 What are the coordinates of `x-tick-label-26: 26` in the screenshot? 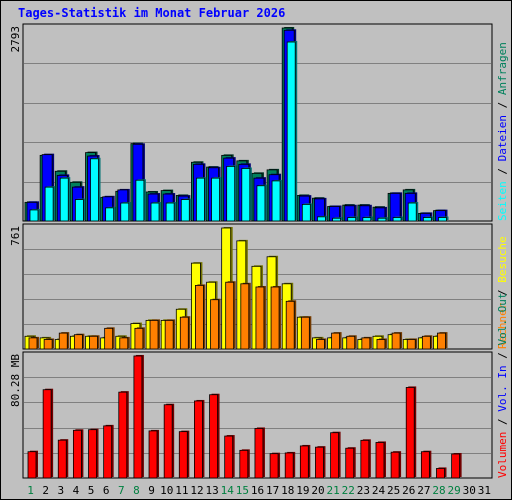 It's located at (408, 490).